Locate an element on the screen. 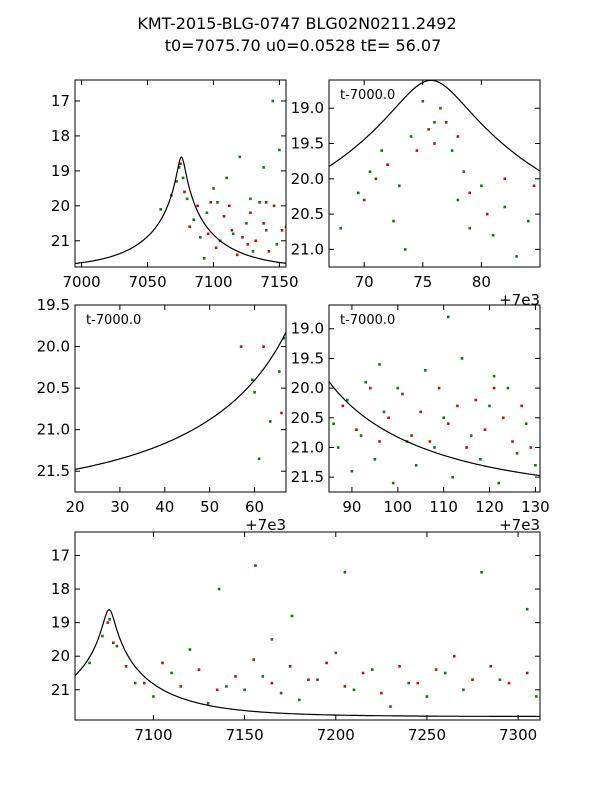 Image resolution: width=600 pixels, height=800 pixels. x-tick-label: 130 is located at coordinates (535, 507).